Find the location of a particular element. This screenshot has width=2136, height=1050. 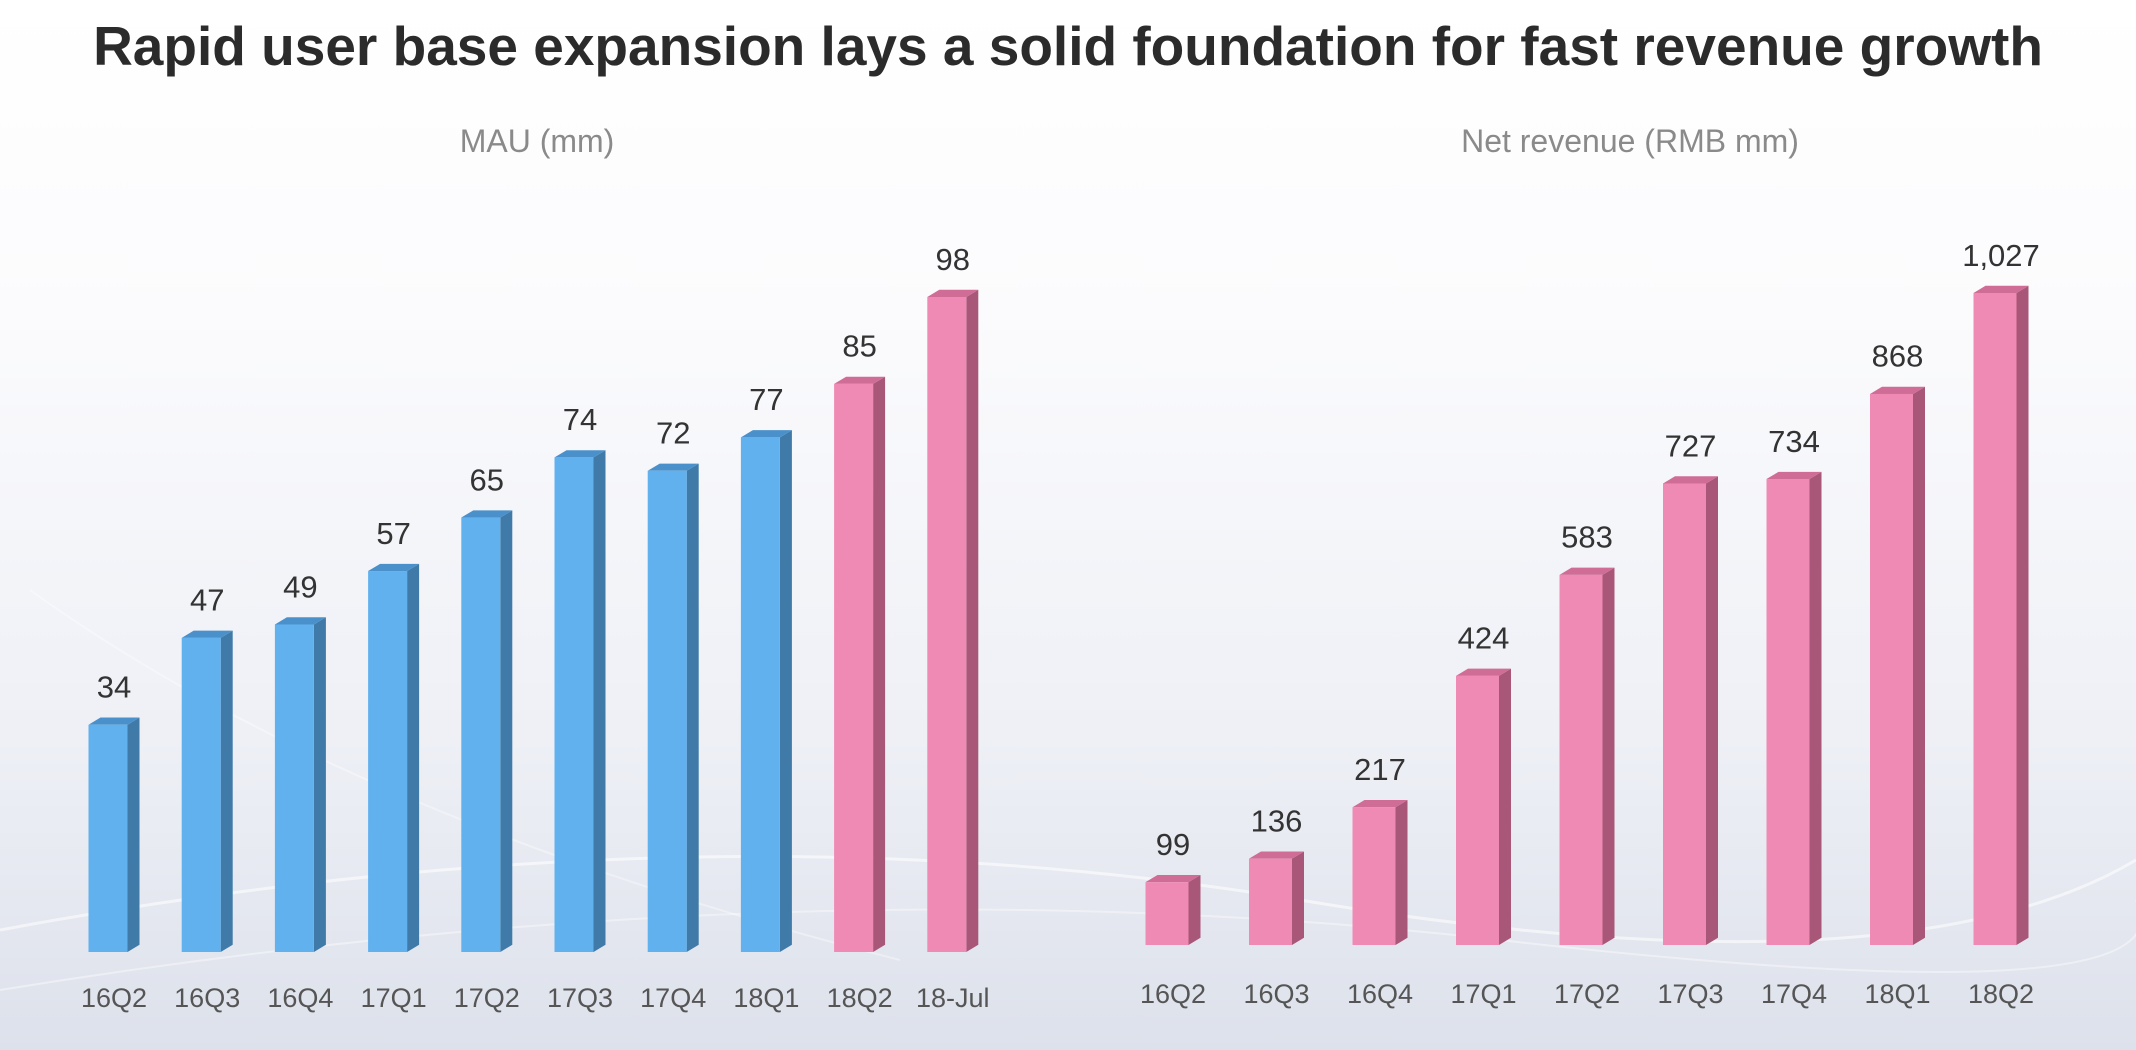

mau-tick-label: 18Q2 is located at coordinates (860, 998).